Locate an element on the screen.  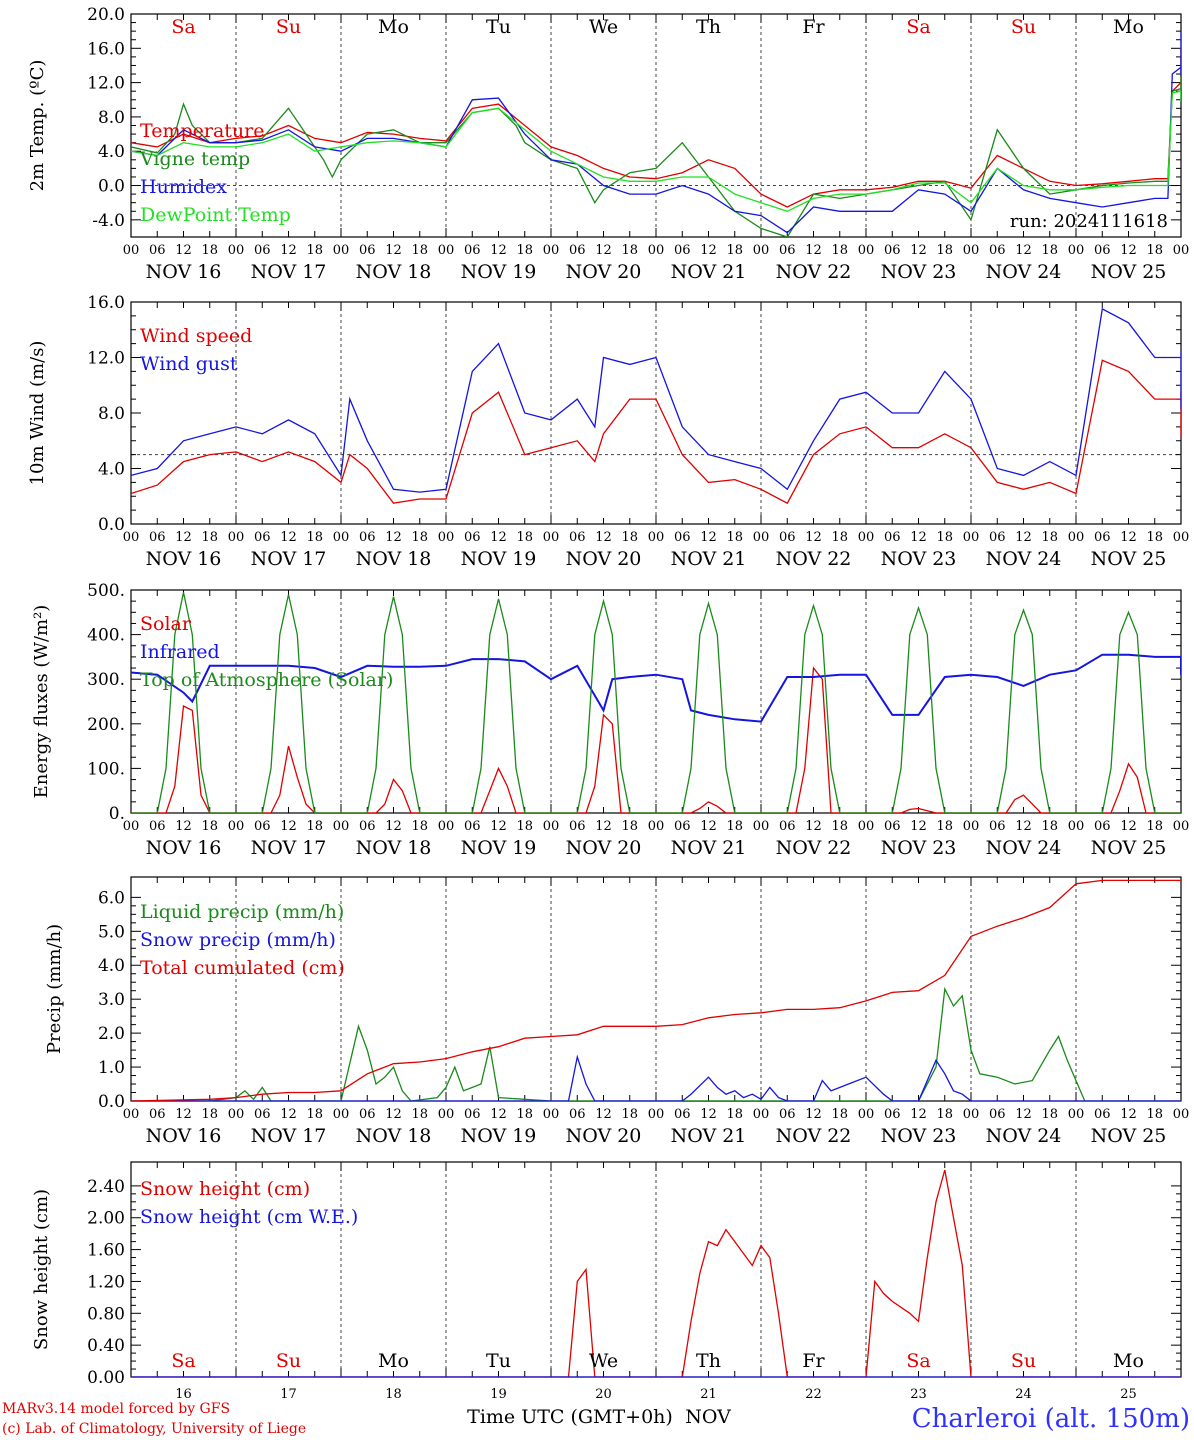
weekday-label: We is located at coordinates (603, 27).